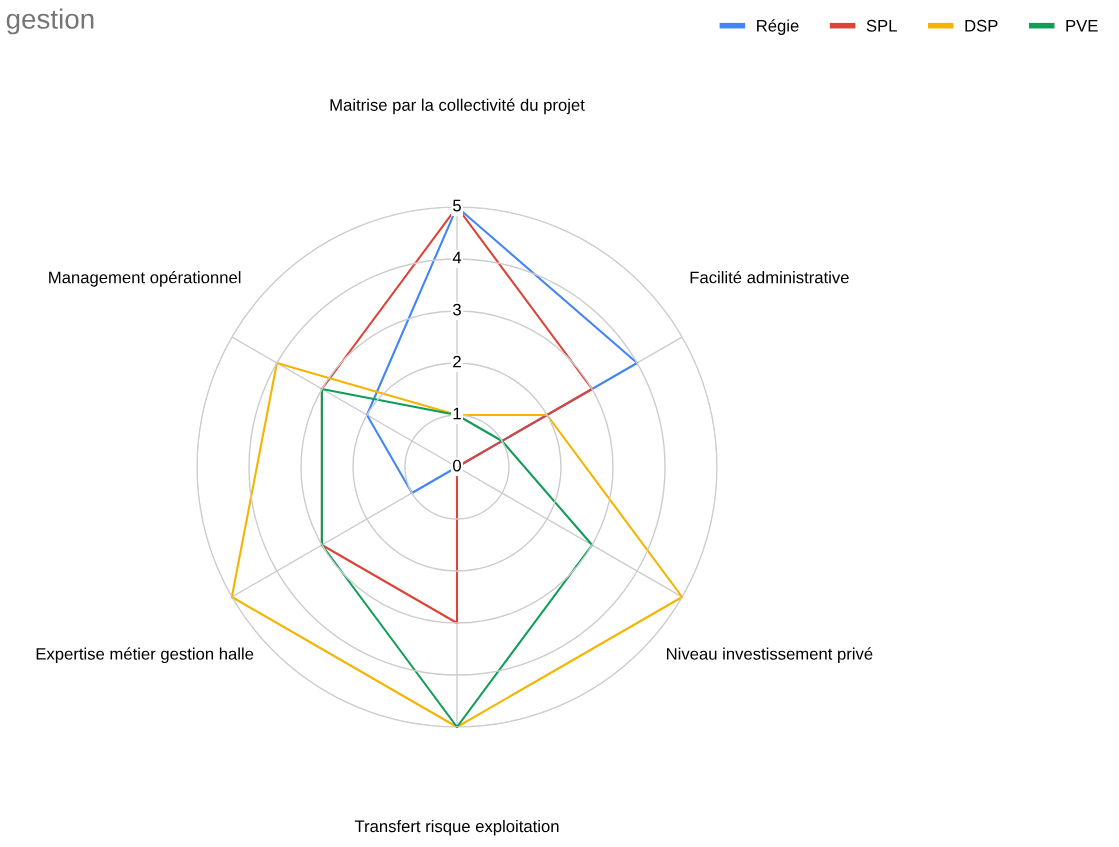  I want to click on y-tick-label: 0, so click(457, 465).